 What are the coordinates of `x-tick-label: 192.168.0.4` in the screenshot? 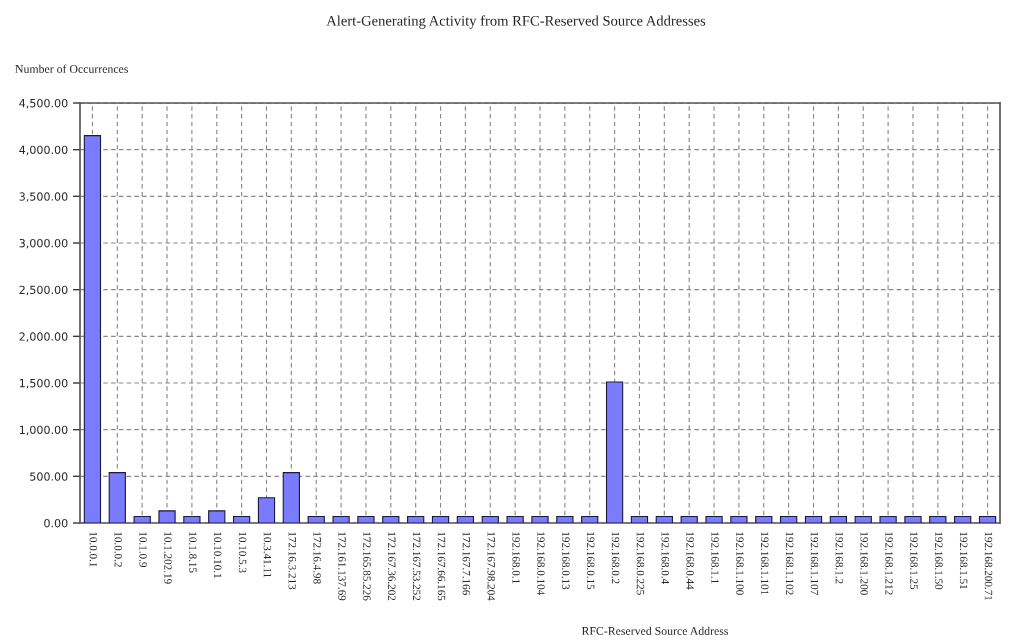 It's located at (665, 558).